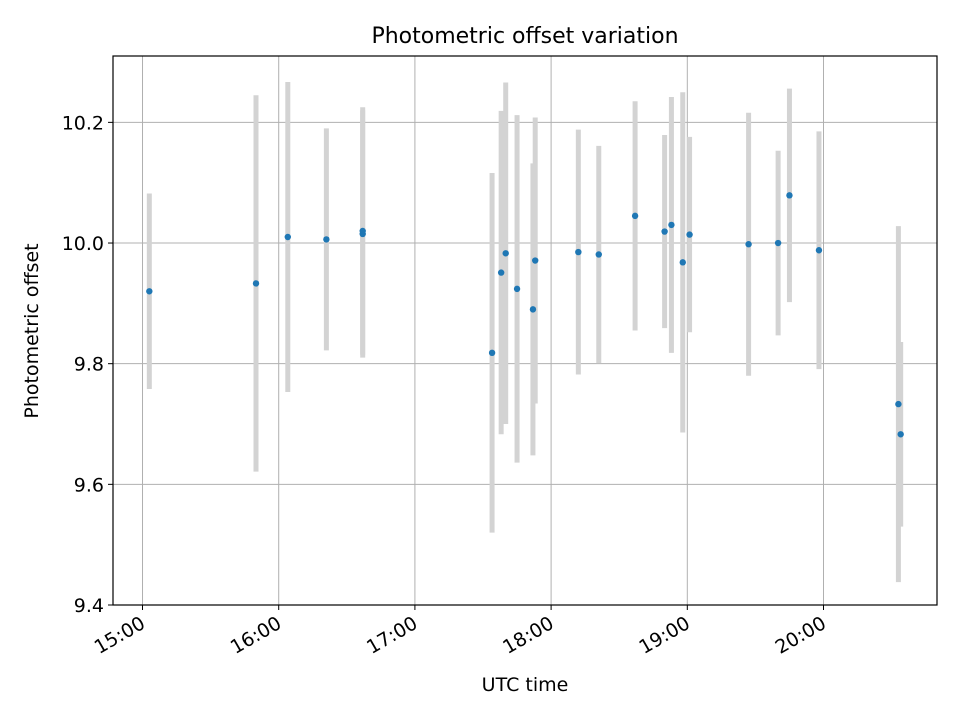  What do you see at coordinates (392, 635) in the screenshot?
I see `x-tick-label: 17:00` at bounding box center [392, 635].